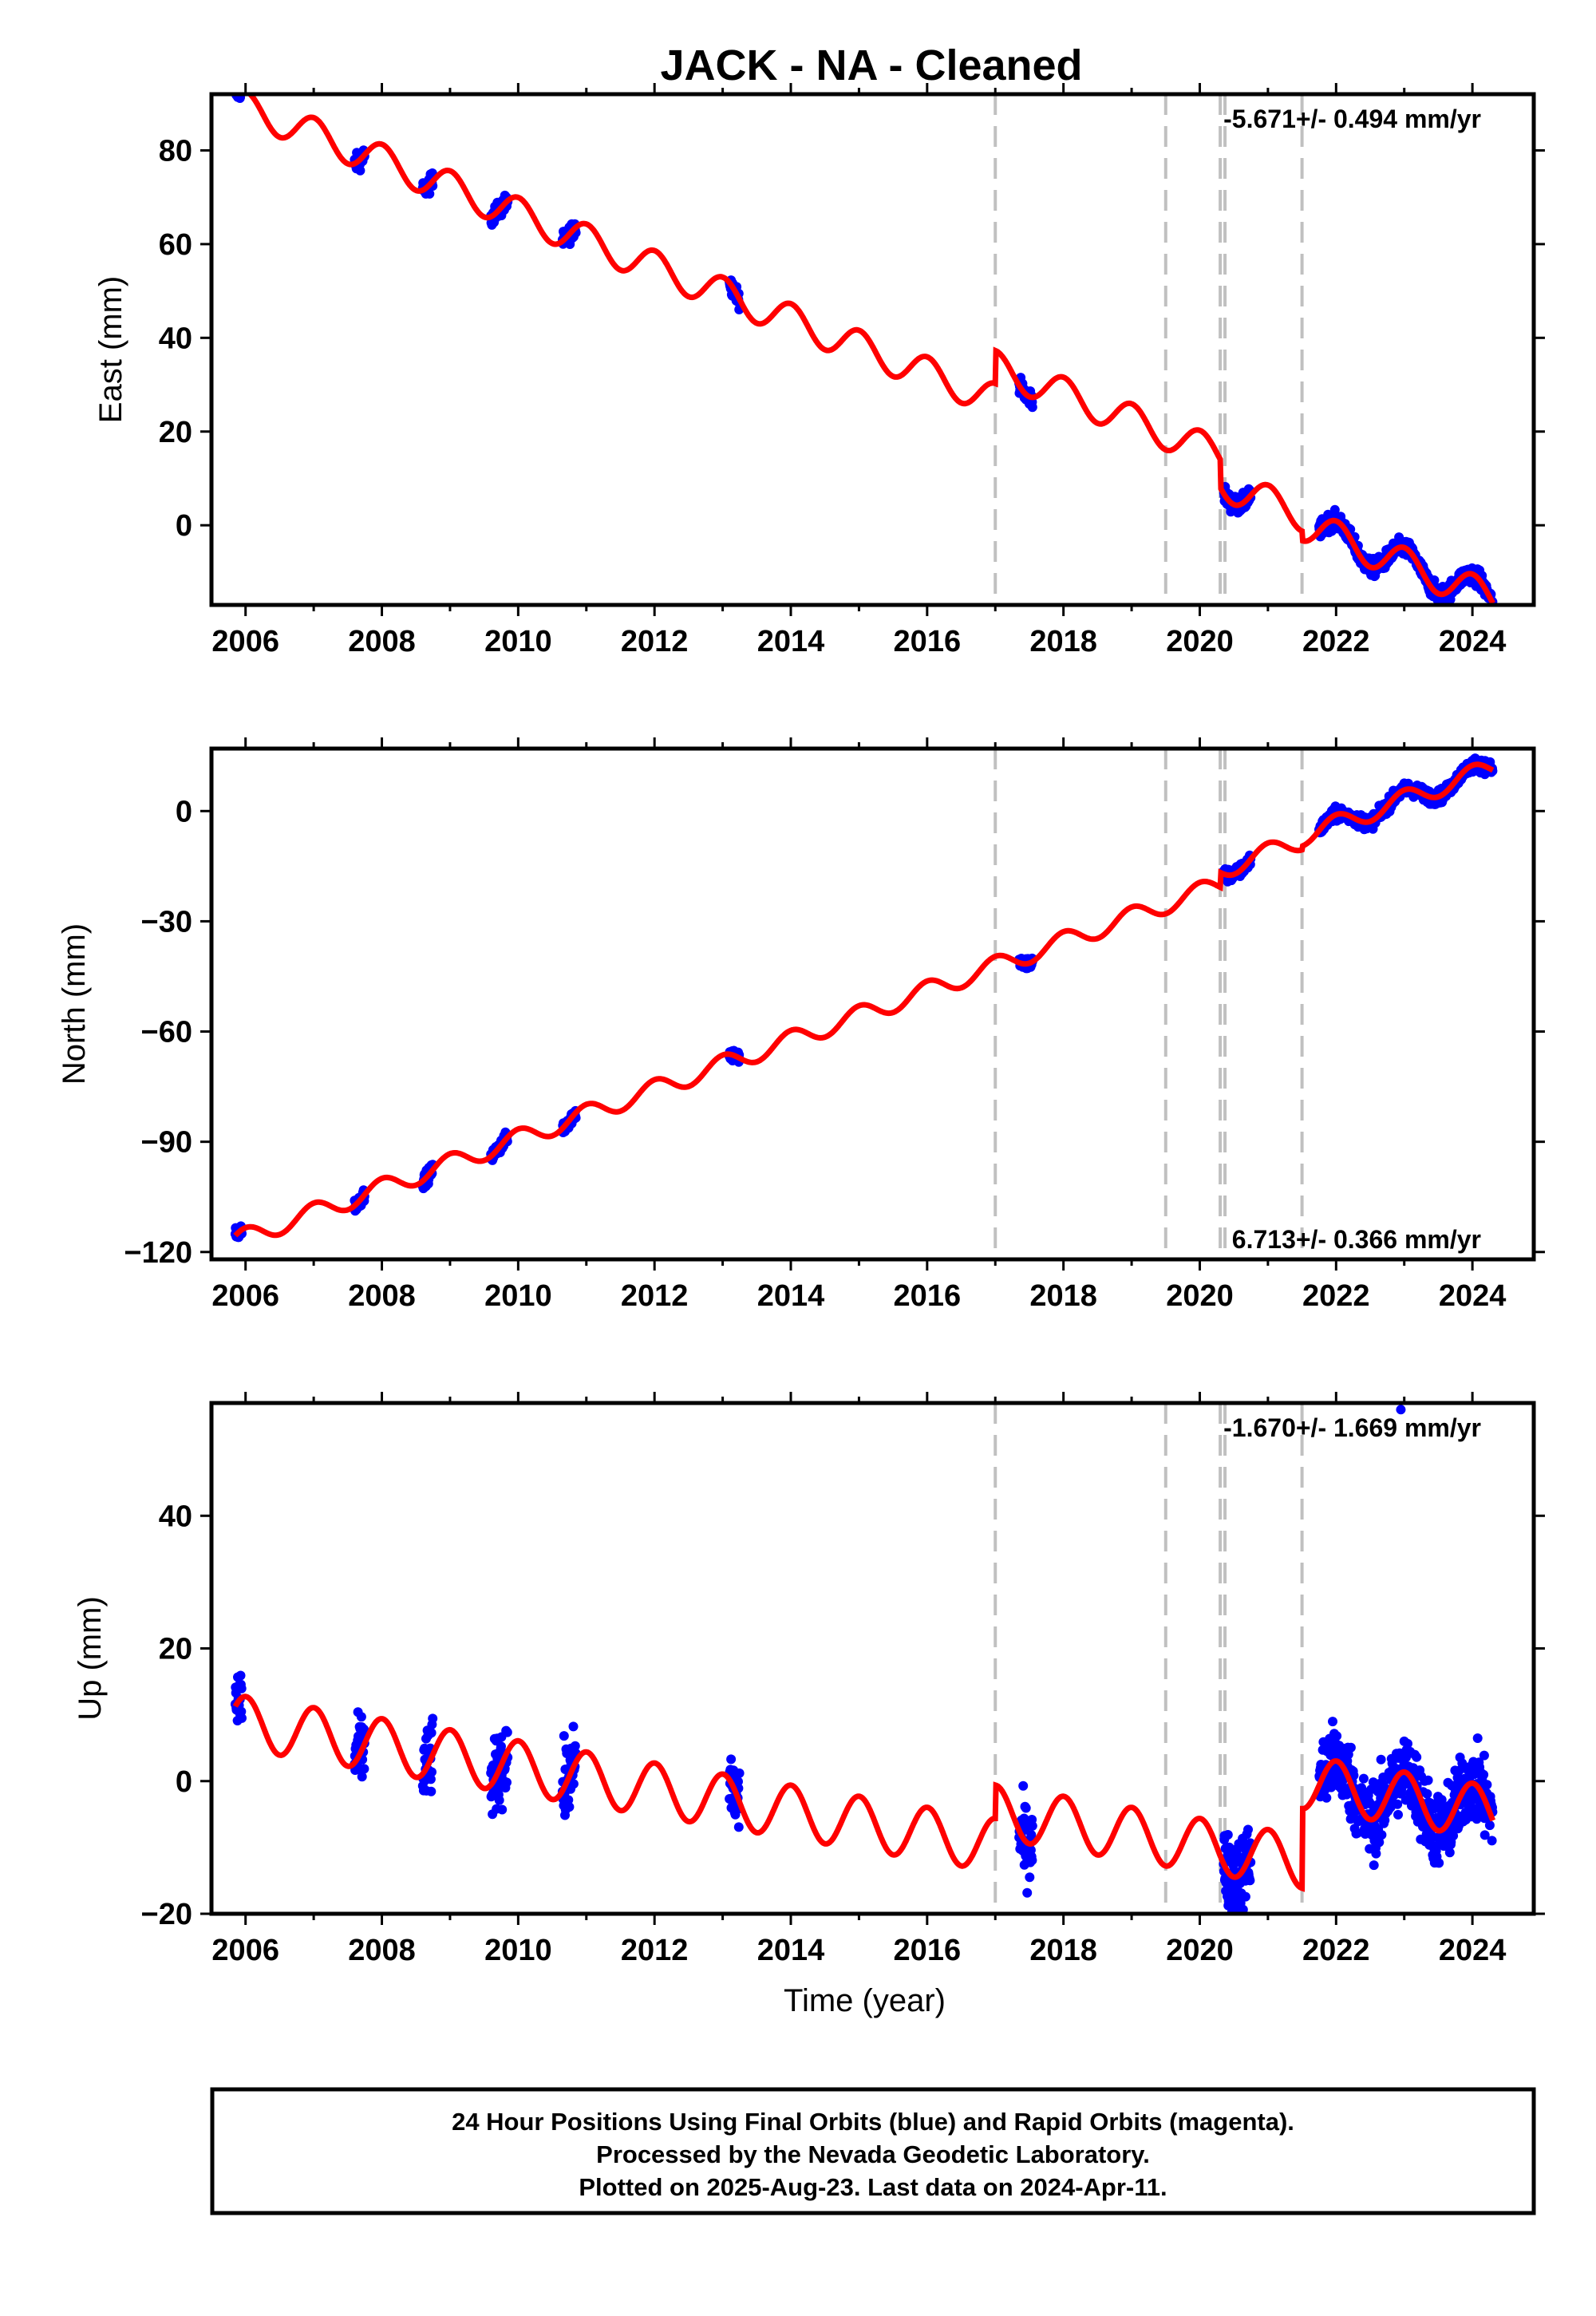 The height and width of the screenshot is (2316, 1596). What do you see at coordinates (74, 1004) in the screenshot?
I see `y-axis-label: North (mm)` at bounding box center [74, 1004].